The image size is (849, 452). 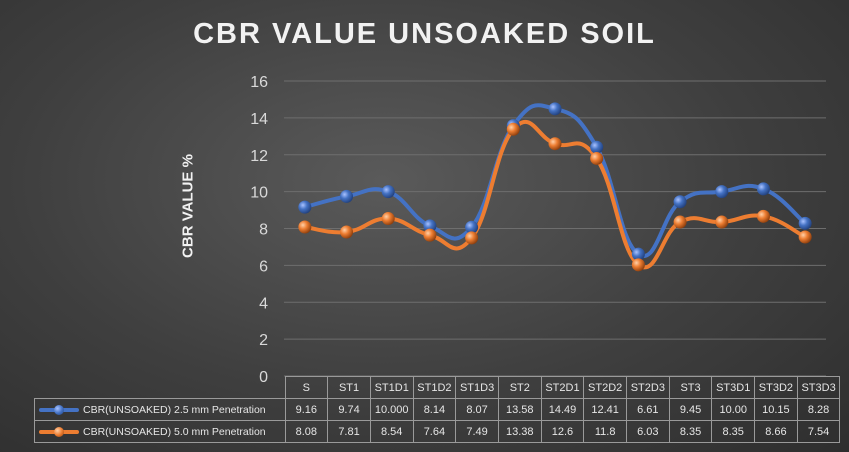 I want to click on data-point-1-st3d3, so click(x=805, y=237).